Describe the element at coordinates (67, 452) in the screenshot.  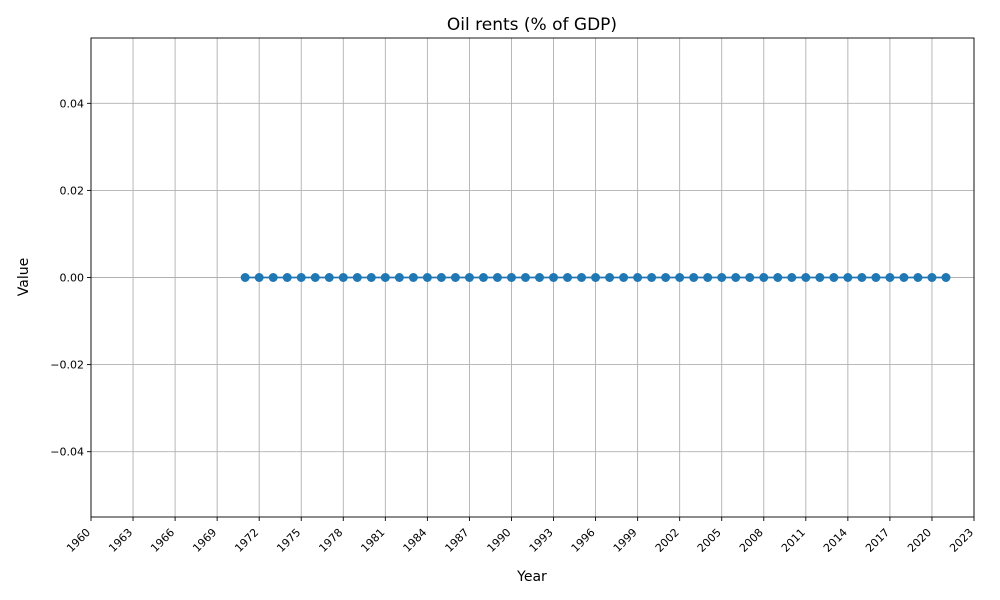
I see `y-tick-label: −0.04` at that location.